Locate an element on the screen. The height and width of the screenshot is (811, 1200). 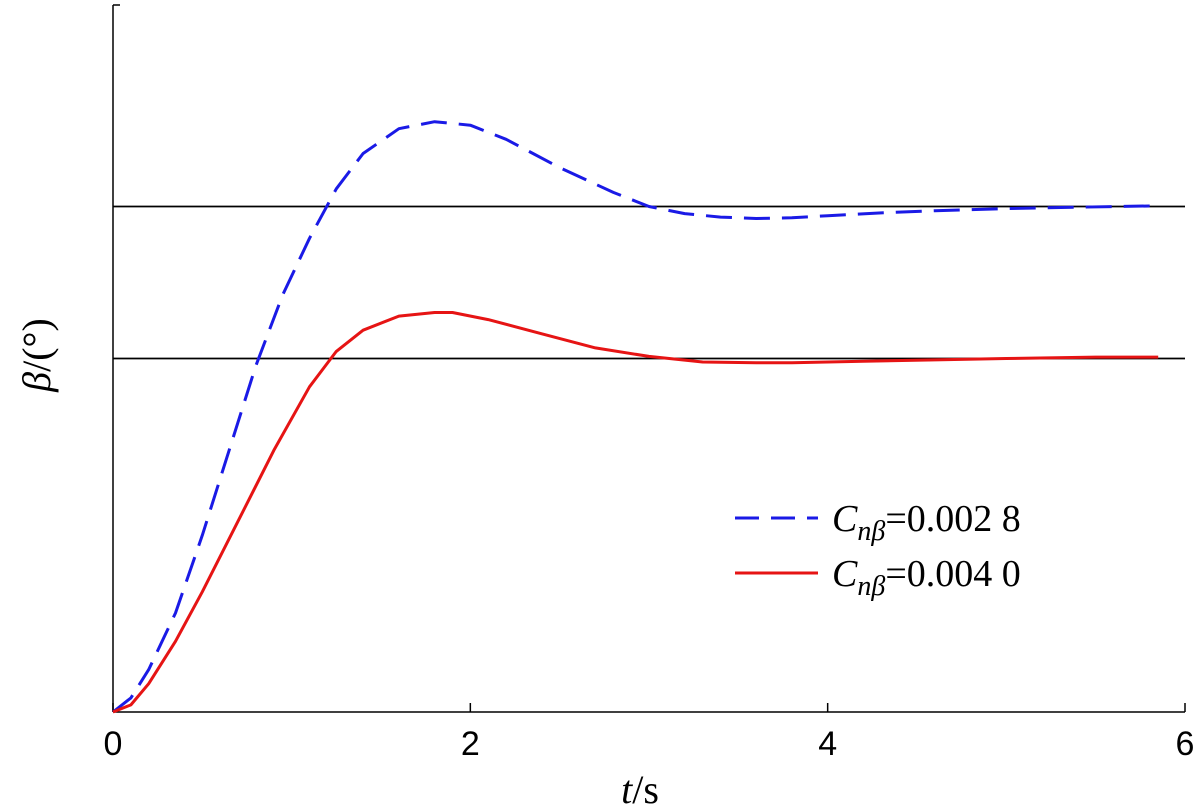
x-tick-label-4: 4 is located at coordinates (827, 744).